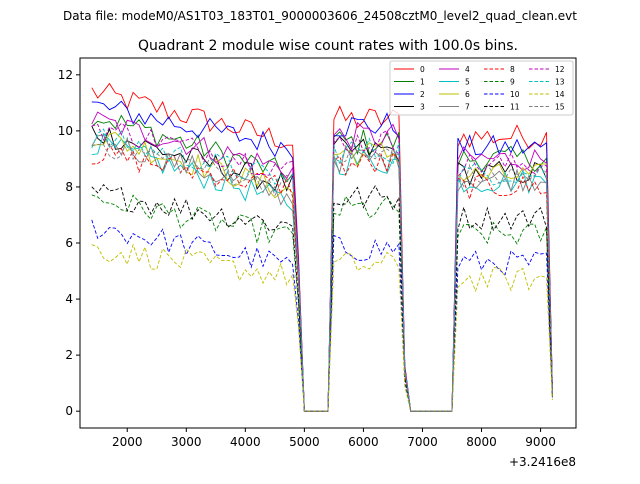 Image resolution: width=640 pixels, height=484 pixels. I want to click on x-tick-label: 6000, so click(363, 442).